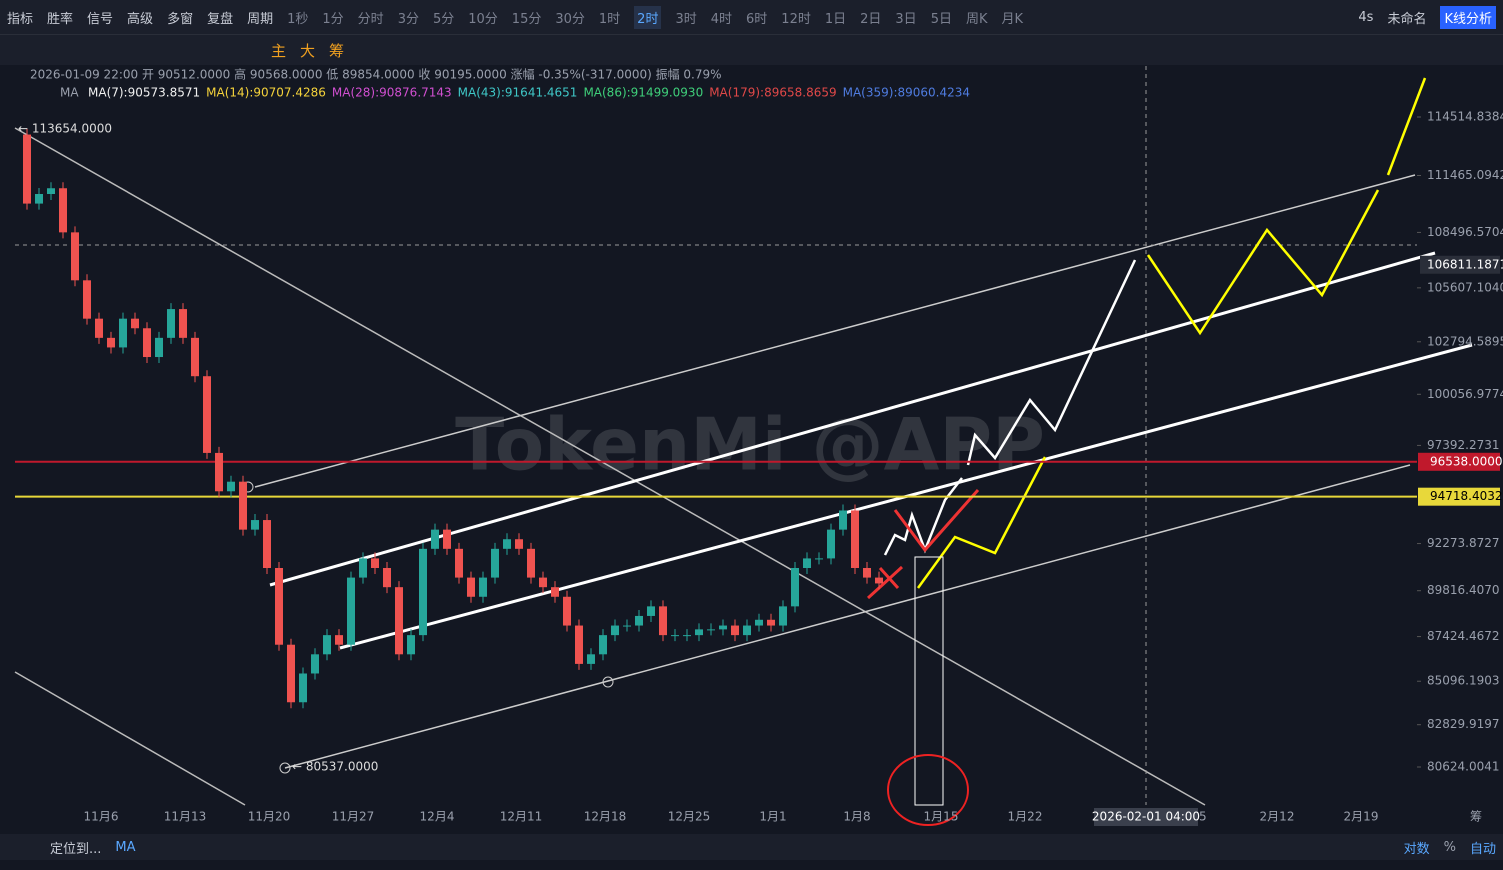  What do you see at coordinates (1416, 849) in the screenshot?
I see `footer-button: 对数` at bounding box center [1416, 849].